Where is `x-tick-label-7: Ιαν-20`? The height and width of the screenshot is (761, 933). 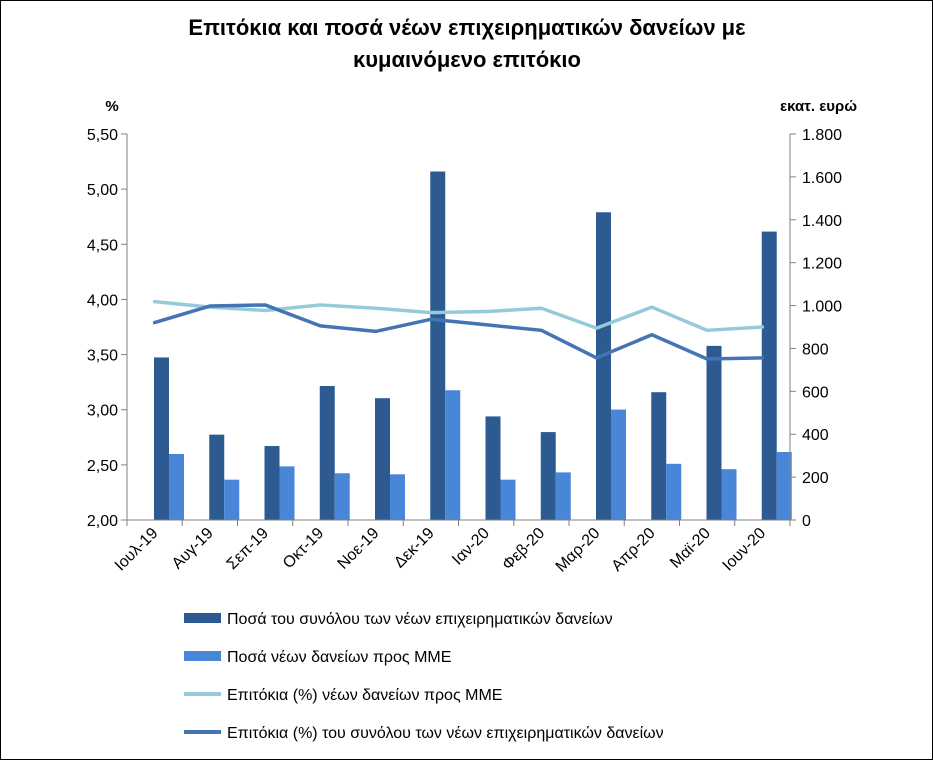
x-tick-label-7: Ιαν-20 is located at coordinates (471, 547).